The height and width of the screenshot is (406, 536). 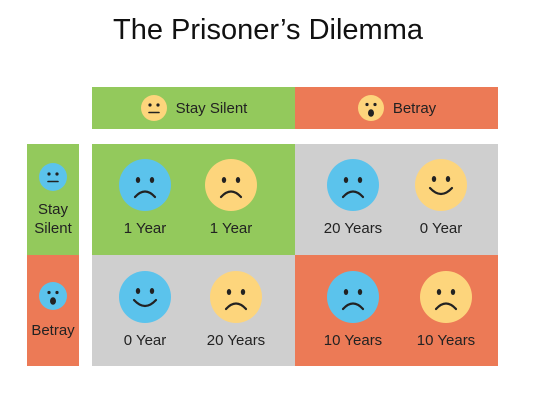 I want to click on row-header-stay-silent: Stay Silent, so click(x=53, y=199).